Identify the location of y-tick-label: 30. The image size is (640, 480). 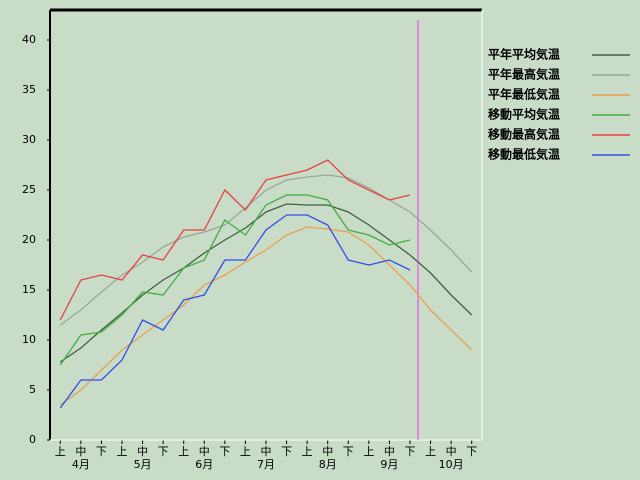
(29, 139).